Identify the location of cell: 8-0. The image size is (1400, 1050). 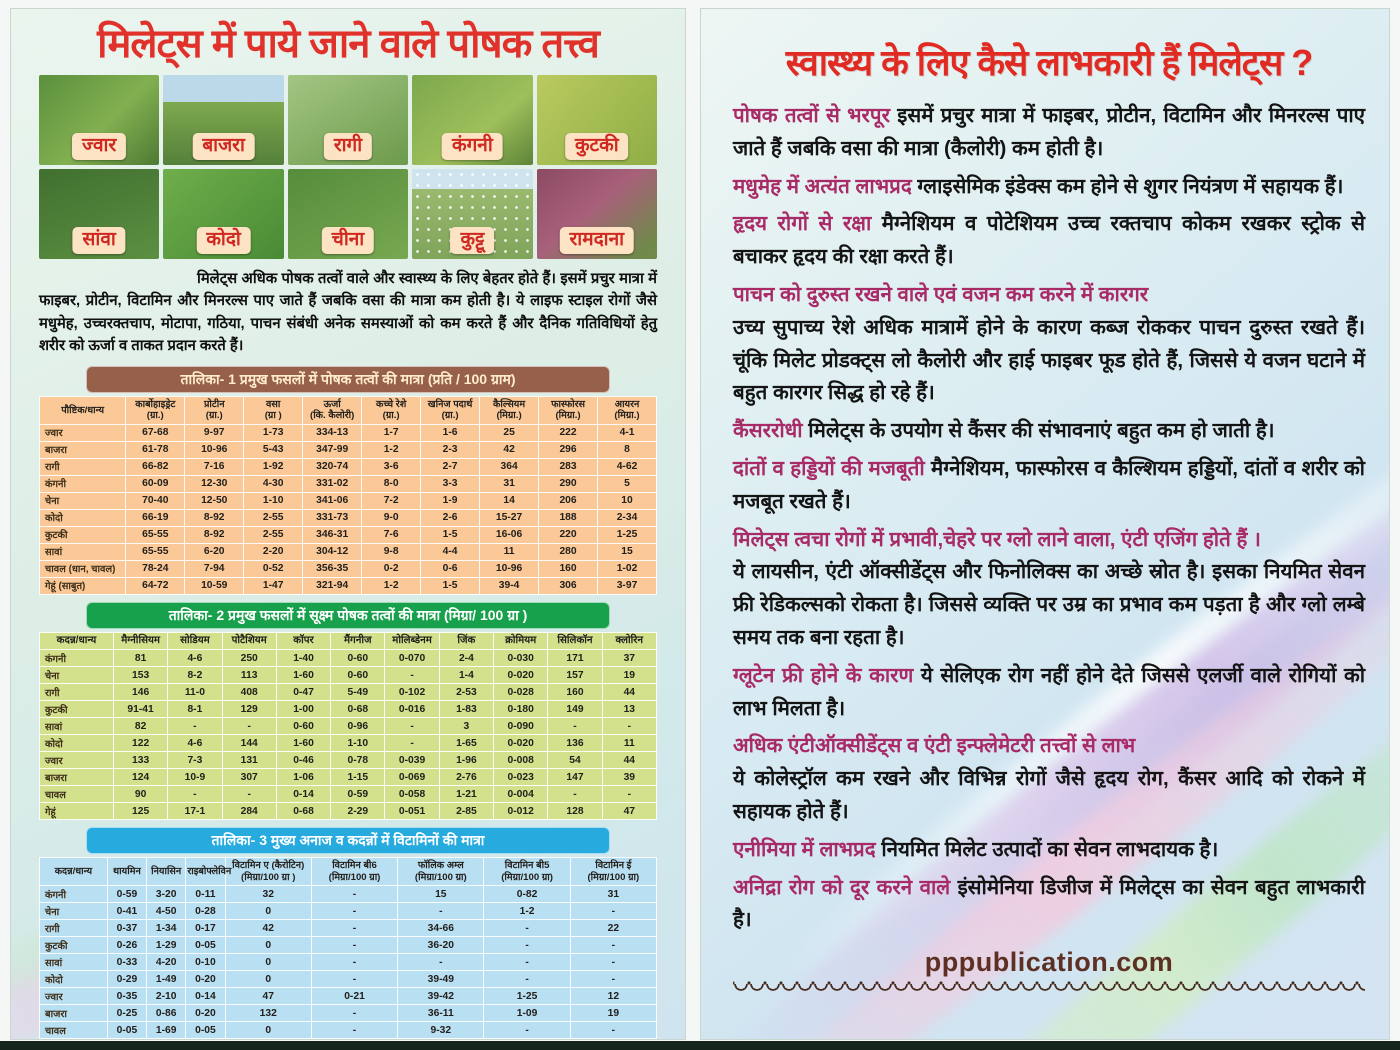
(391, 483).